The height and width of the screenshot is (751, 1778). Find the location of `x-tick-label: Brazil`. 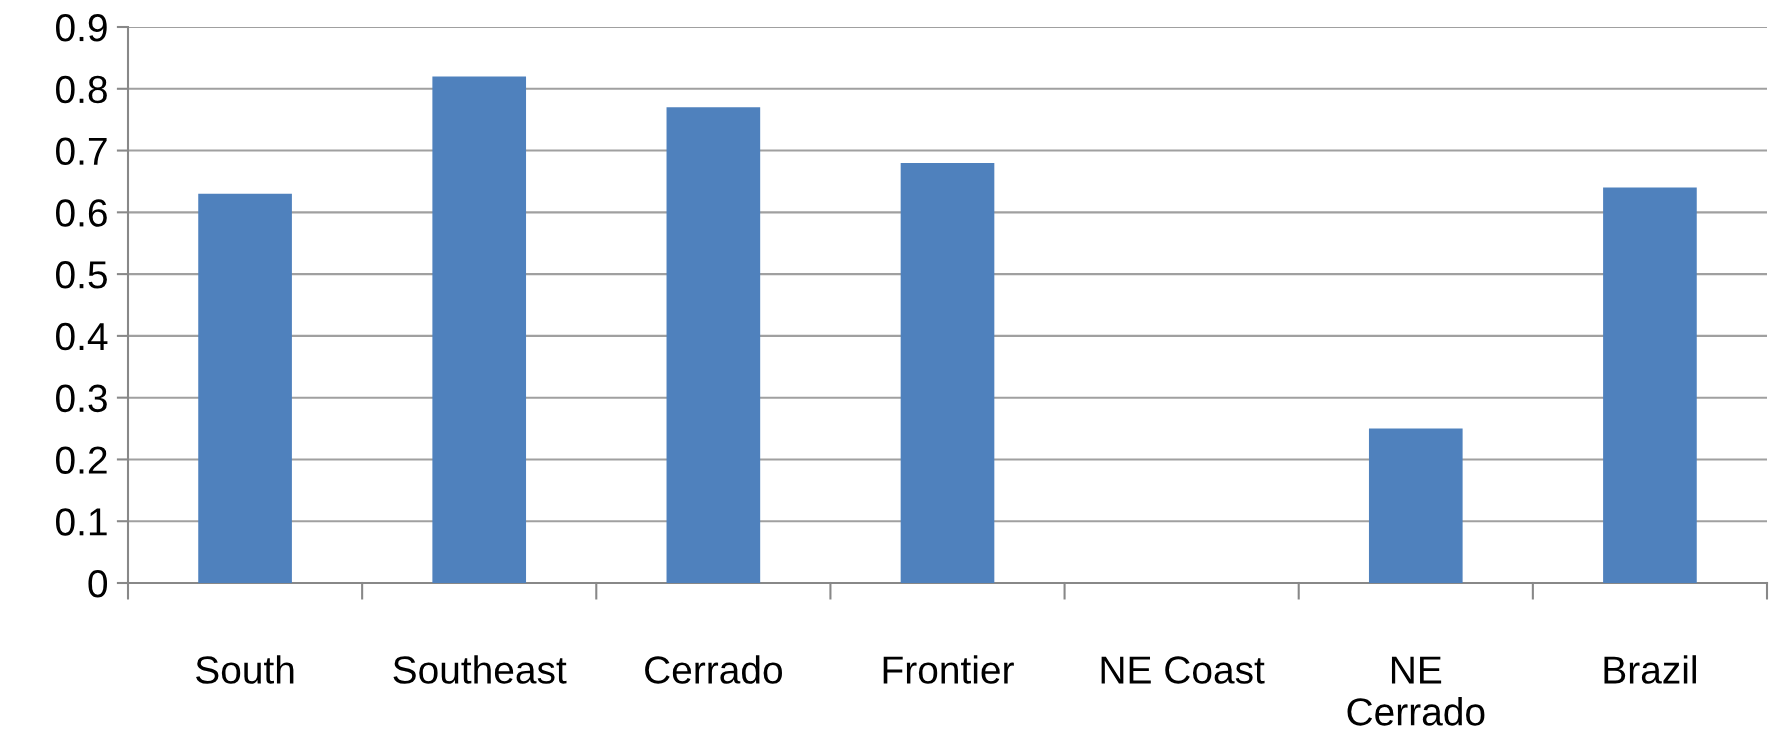

x-tick-label: Brazil is located at coordinates (1650, 669).